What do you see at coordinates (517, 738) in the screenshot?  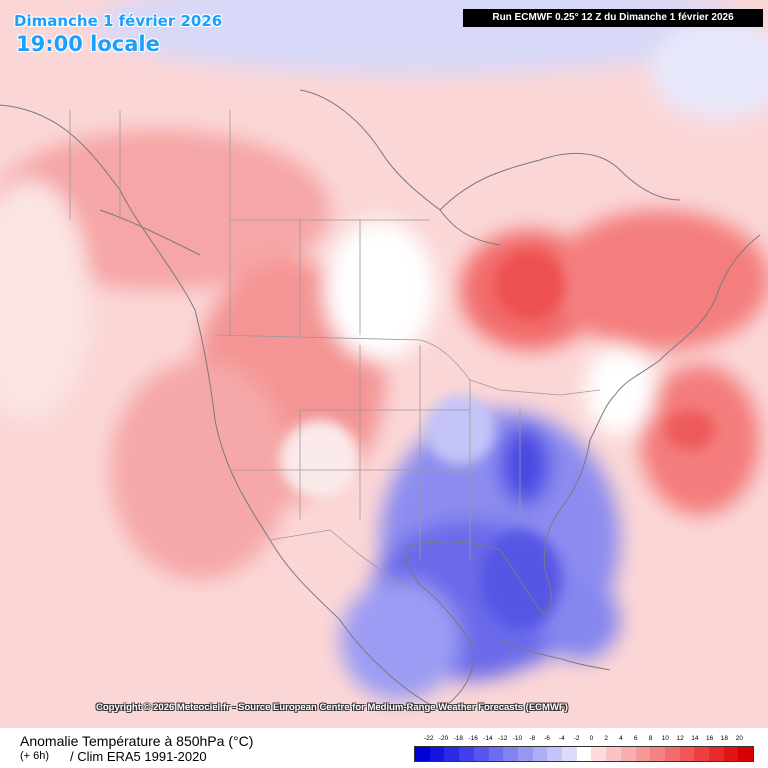 I see `legend-tick-label: -10` at bounding box center [517, 738].